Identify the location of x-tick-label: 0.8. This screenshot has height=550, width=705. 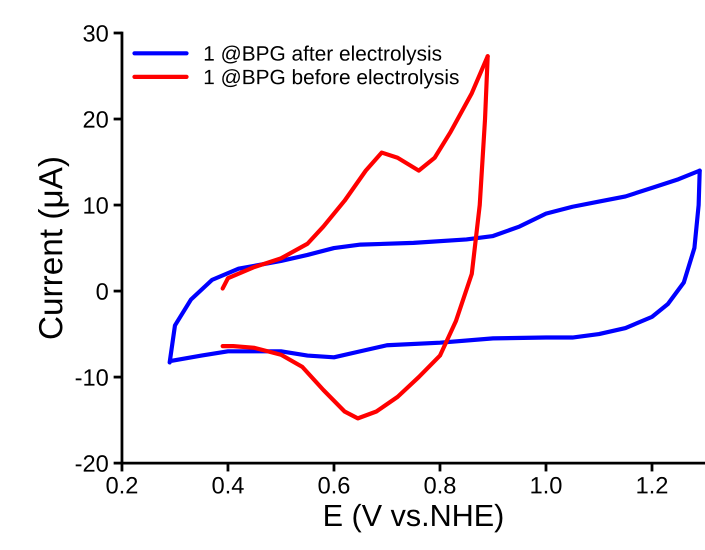
(440, 485).